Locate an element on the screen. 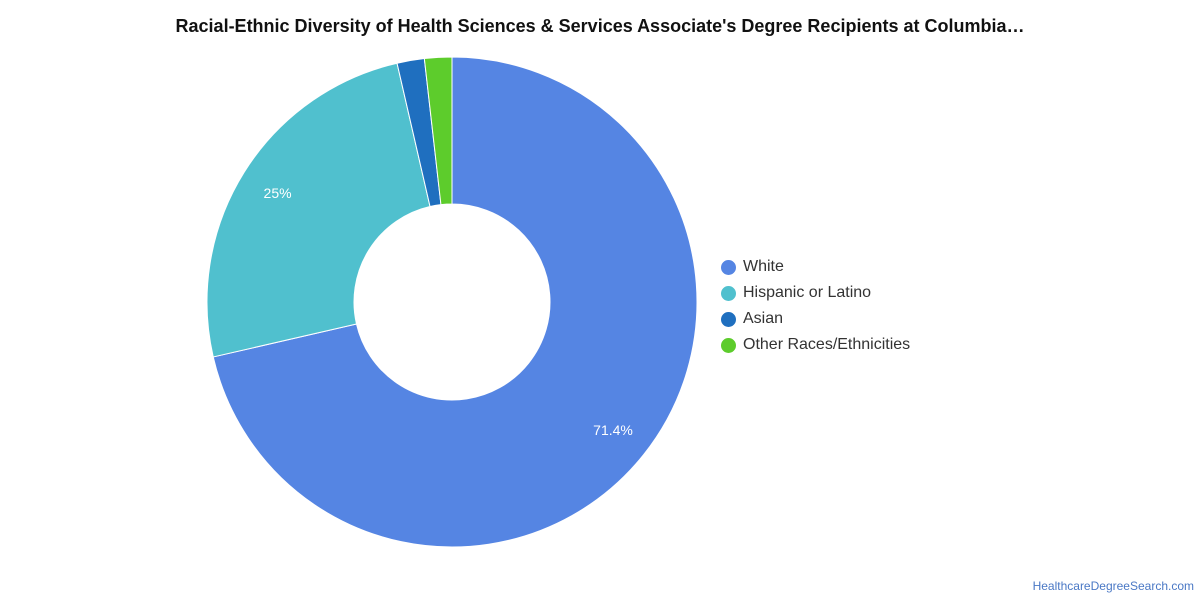 The width and height of the screenshot is (1200, 600). legend-item-hispanic-or-latino: Hispanic or Latino is located at coordinates (815, 293).